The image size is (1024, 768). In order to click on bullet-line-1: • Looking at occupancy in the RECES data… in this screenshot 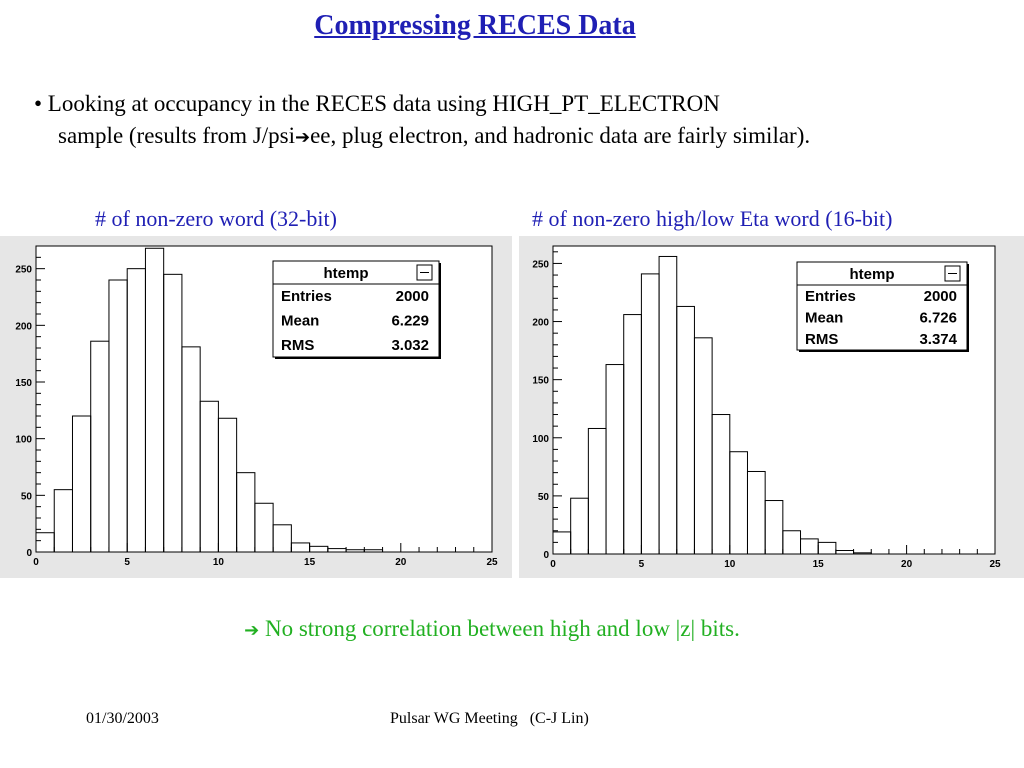, I will do `click(377, 103)`.